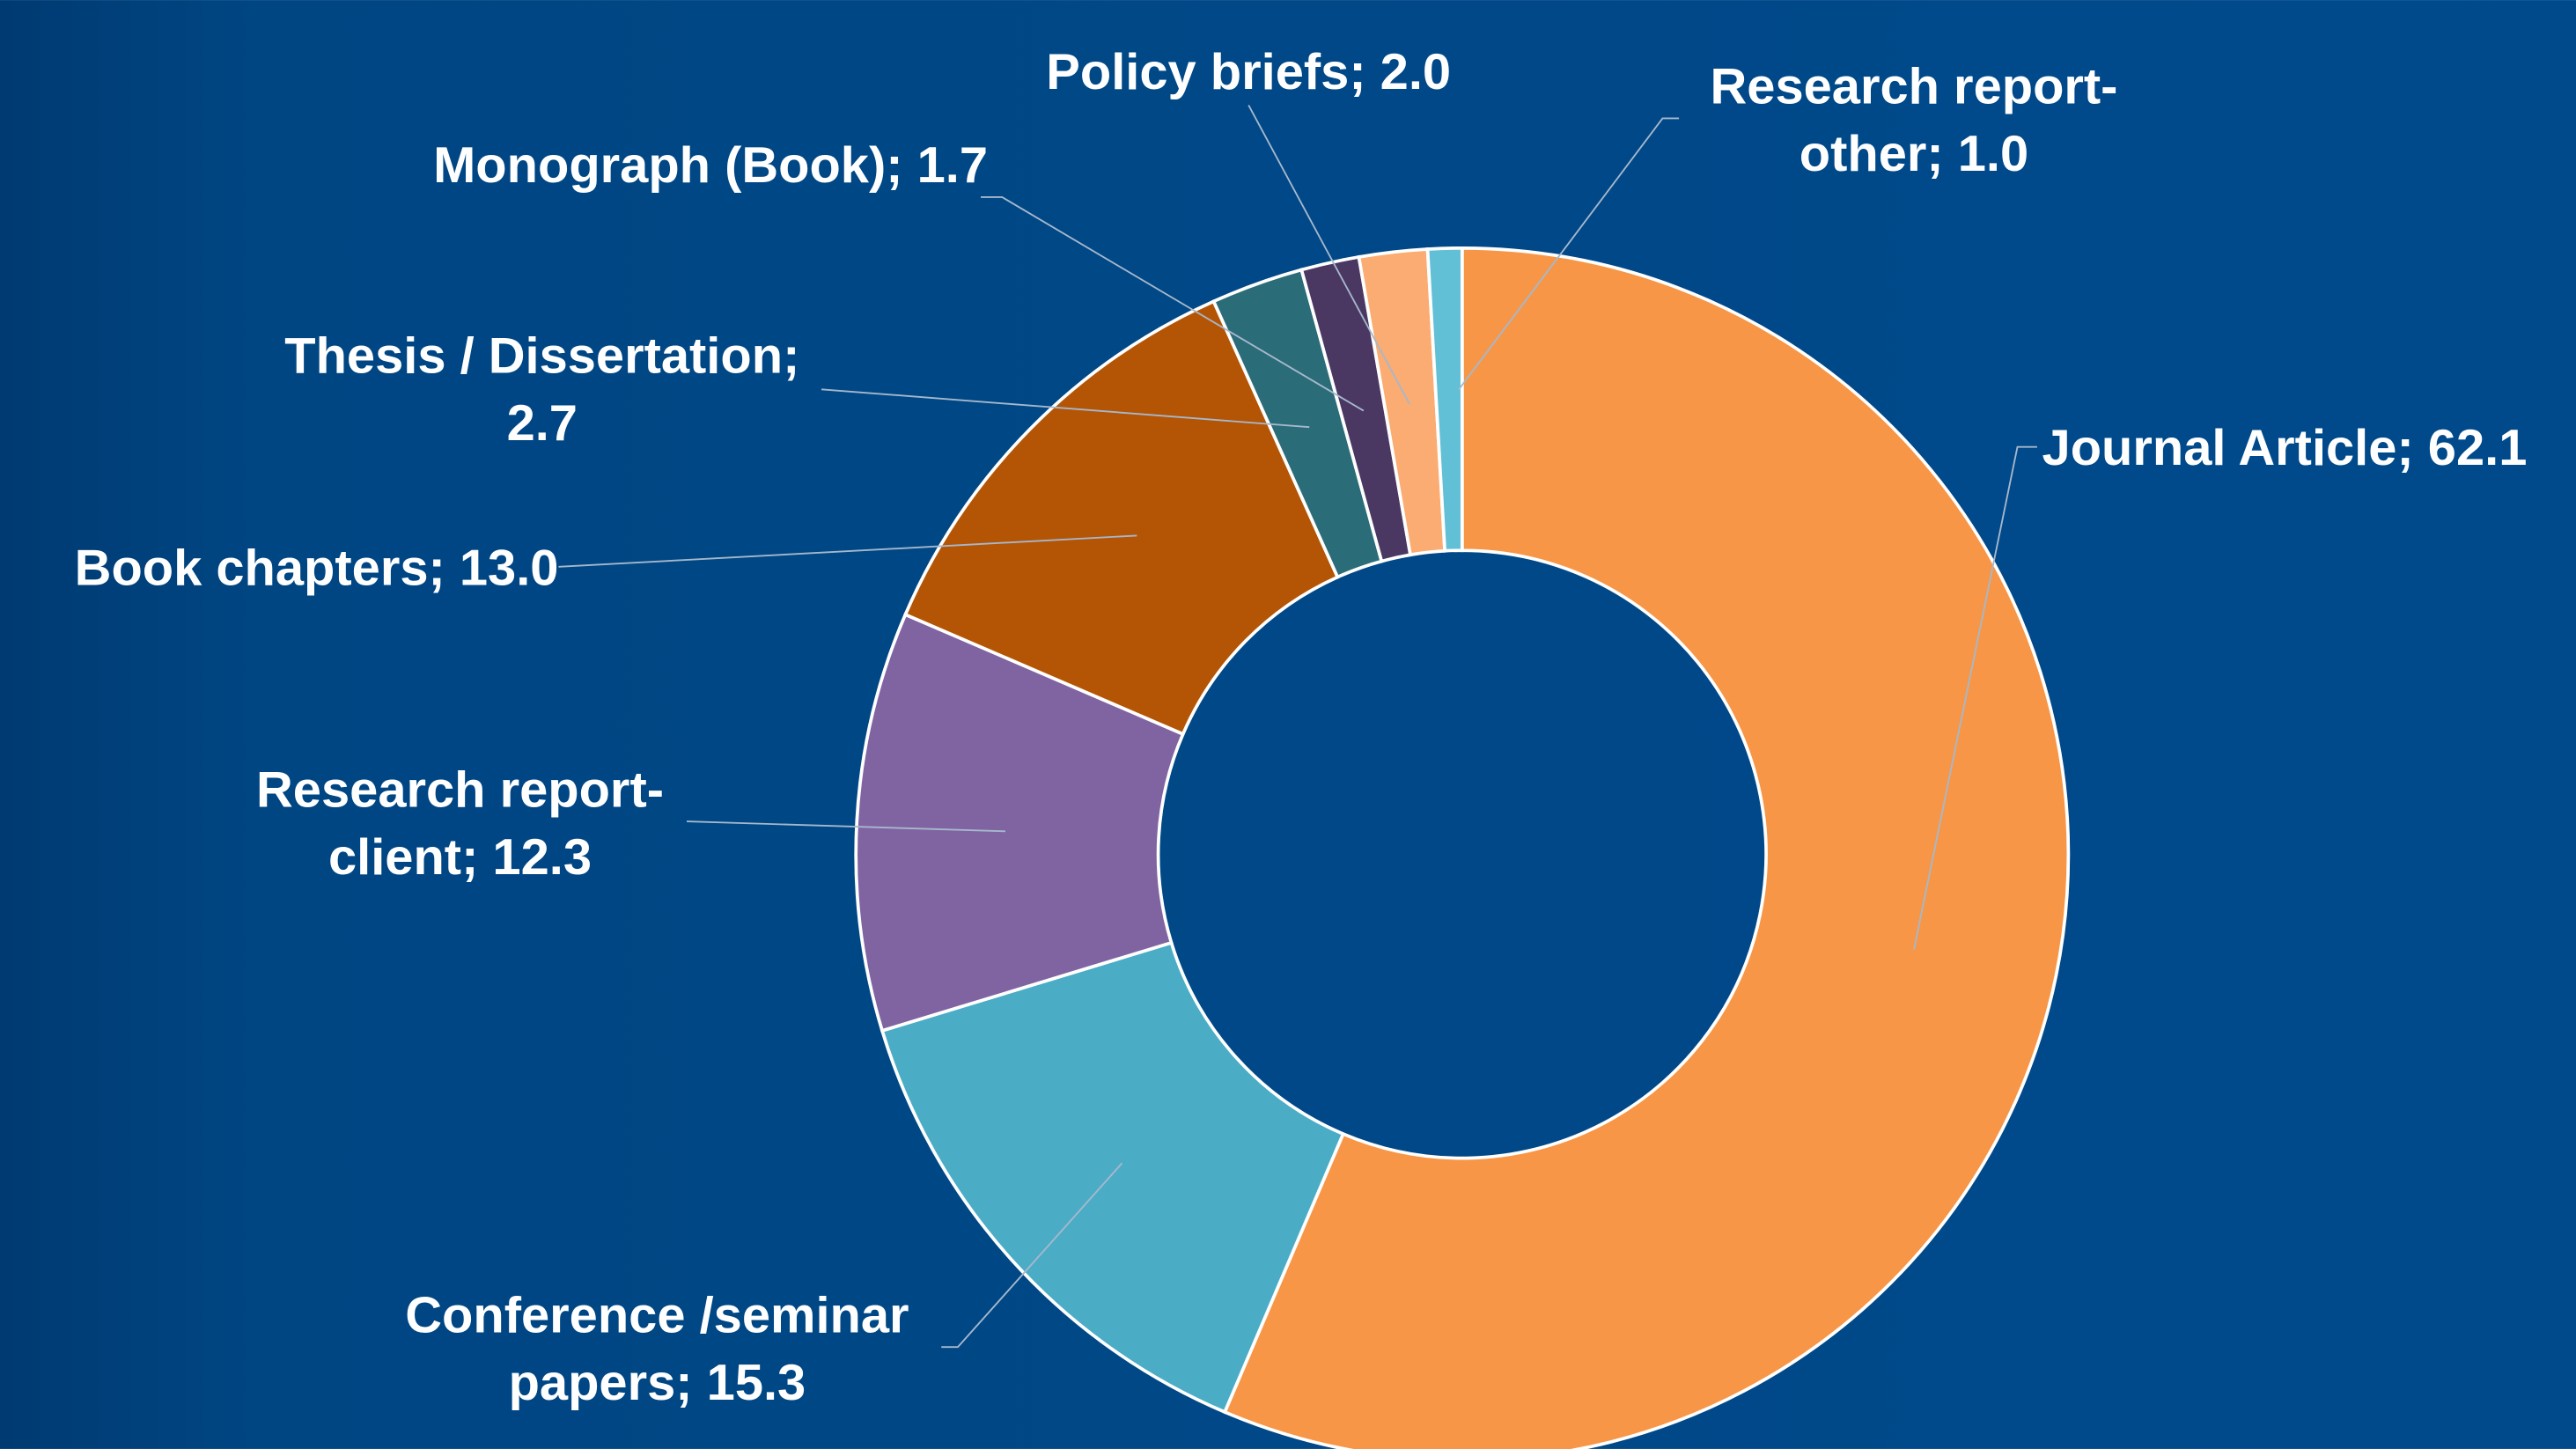 Image resolution: width=2576 pixels, height=1449 pixels. Describe the element at coordinates (534, 356) in the screenshot. I see `category-name: Thesis / Dissertation` at that location.